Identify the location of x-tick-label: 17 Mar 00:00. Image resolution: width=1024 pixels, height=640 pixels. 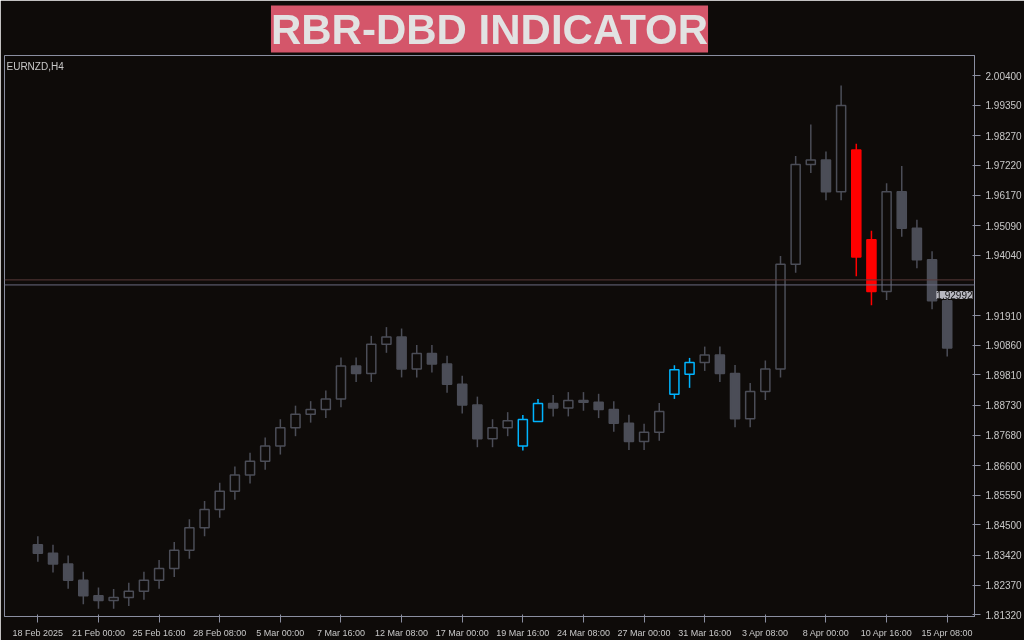
(462, 632).